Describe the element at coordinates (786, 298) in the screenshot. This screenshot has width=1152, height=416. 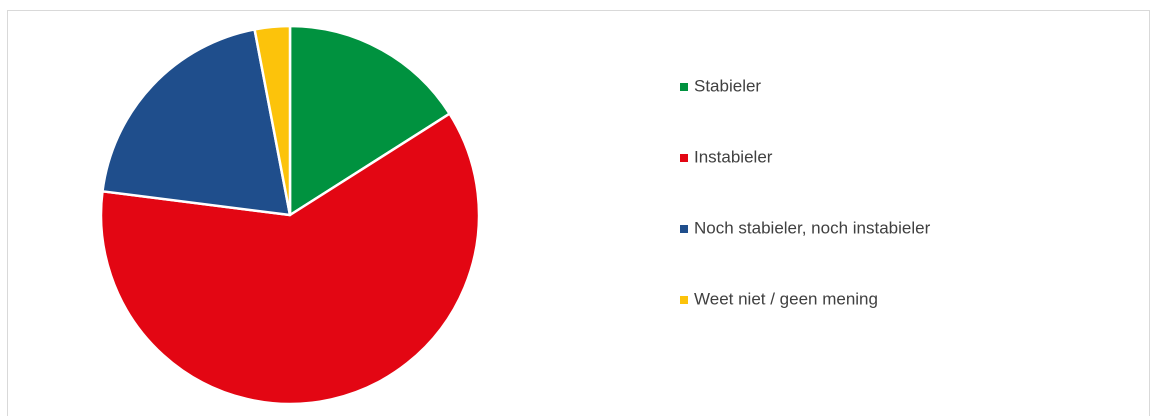
I see `legend-label: Weet niet / geen mening` at that location.